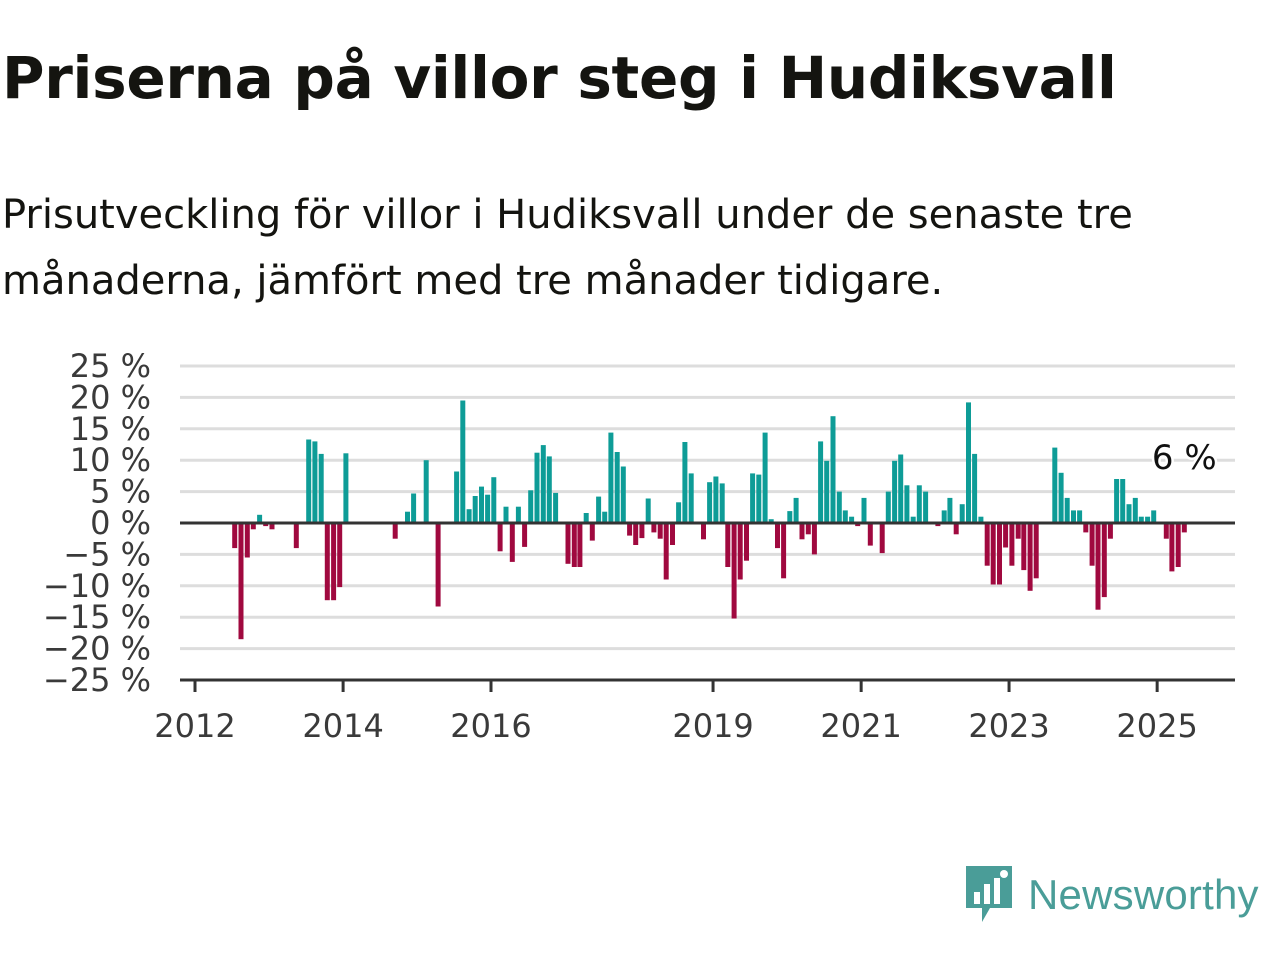 This screenshot has width=1280, height=960. What do you see at coordinates (1143, 894) in the screenshot?
I see `brand-name: Newsworthy` at bounding box center [1143, 894].